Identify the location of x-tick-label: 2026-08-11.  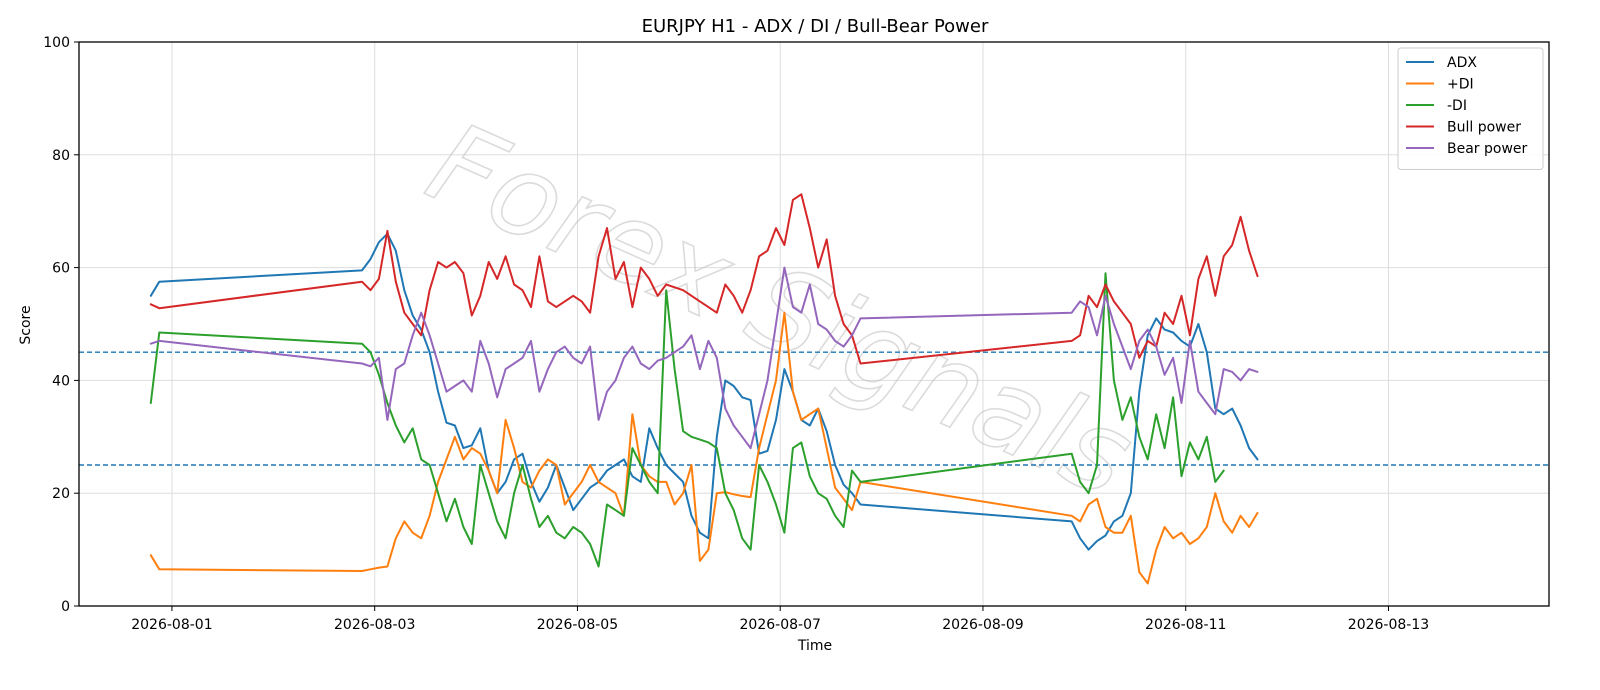
(1185, 625).